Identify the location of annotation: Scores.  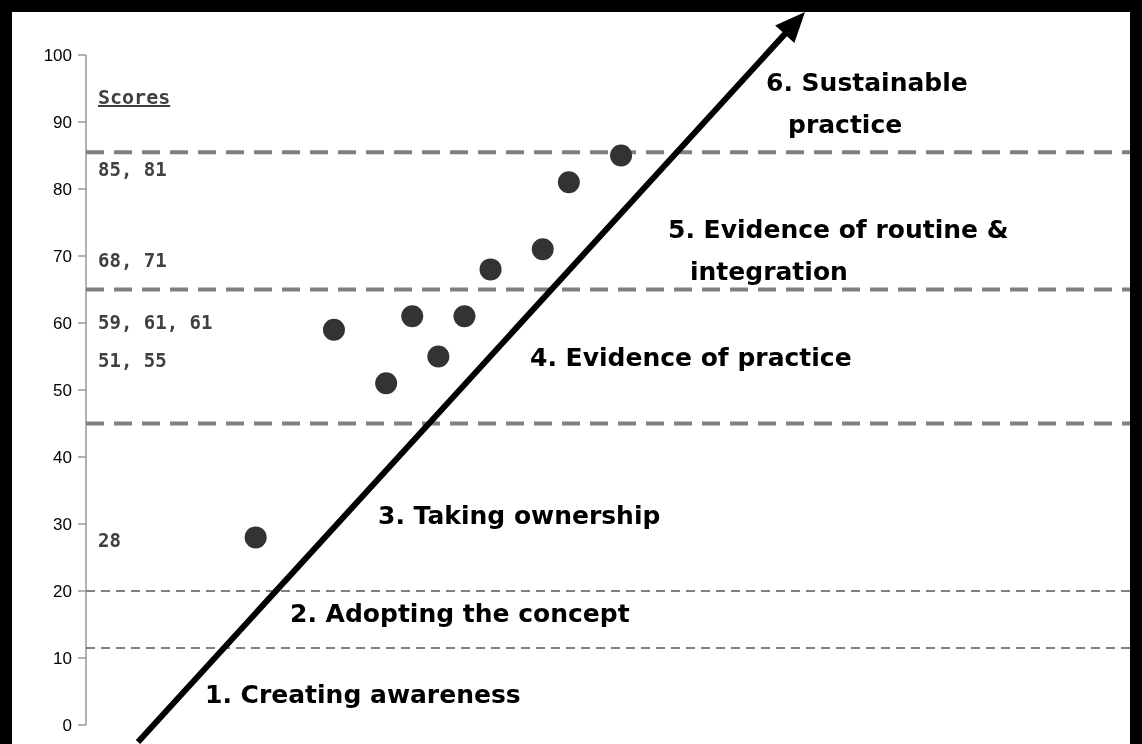
(134, 97).